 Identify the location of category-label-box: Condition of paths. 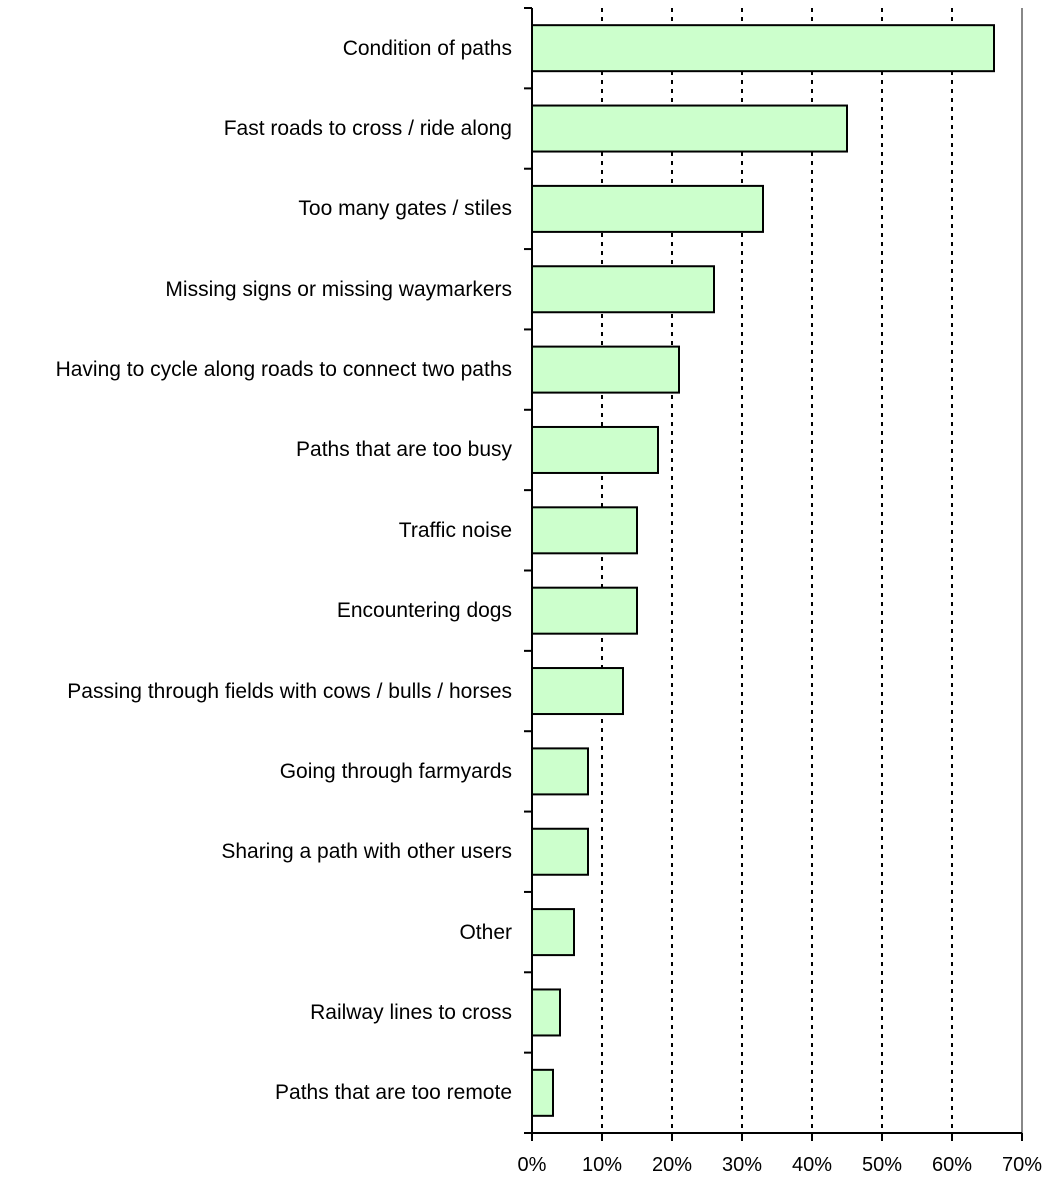
(256, 48).